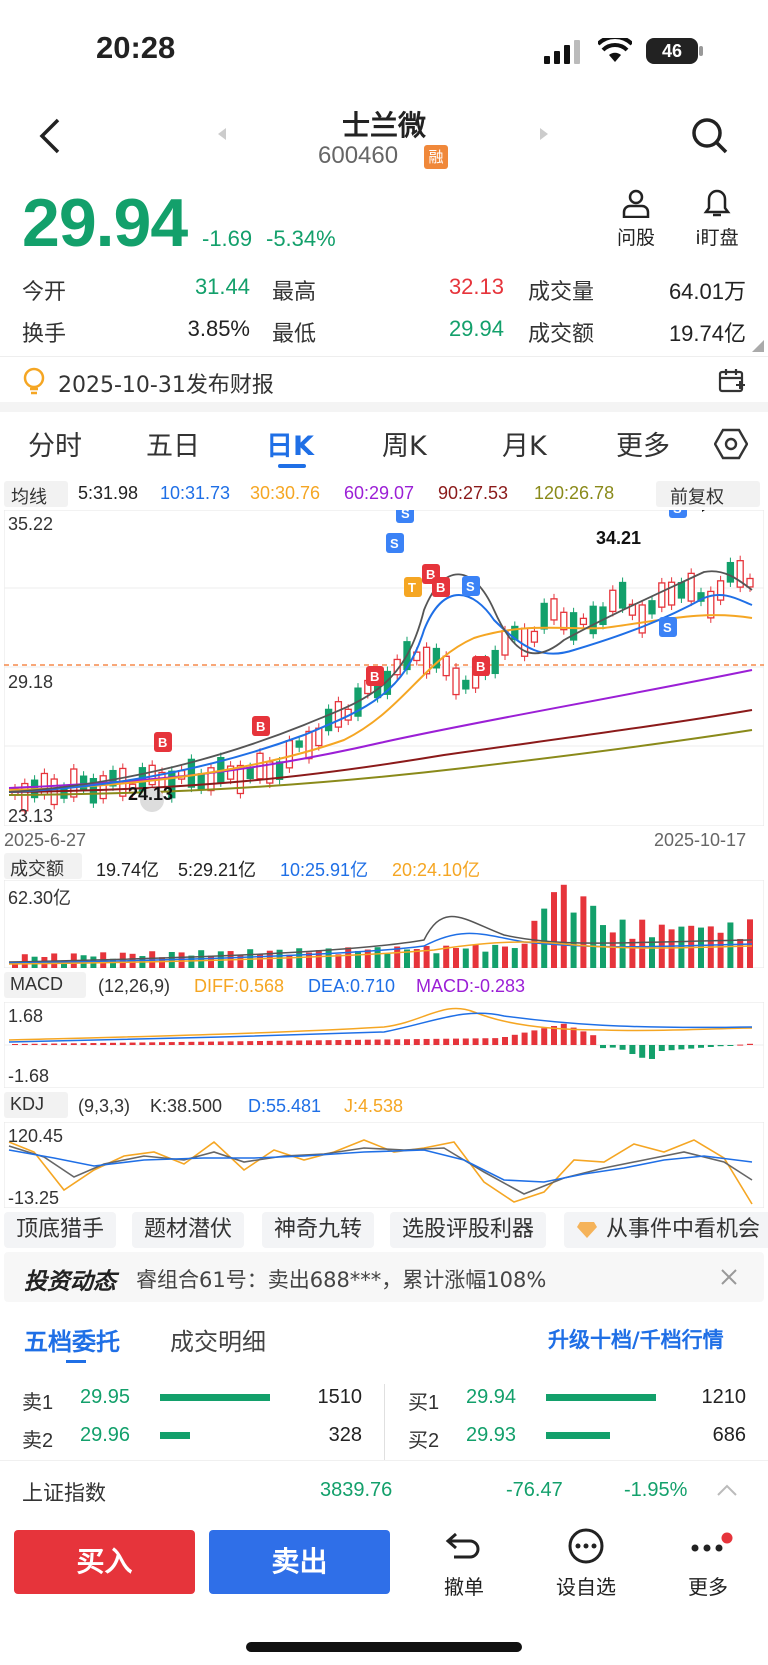  What do you see at coordinates (318, 1230) in the screenshot?
I see `tag-magic-nine: 神奇九转` at bounding box center [318, 1230].